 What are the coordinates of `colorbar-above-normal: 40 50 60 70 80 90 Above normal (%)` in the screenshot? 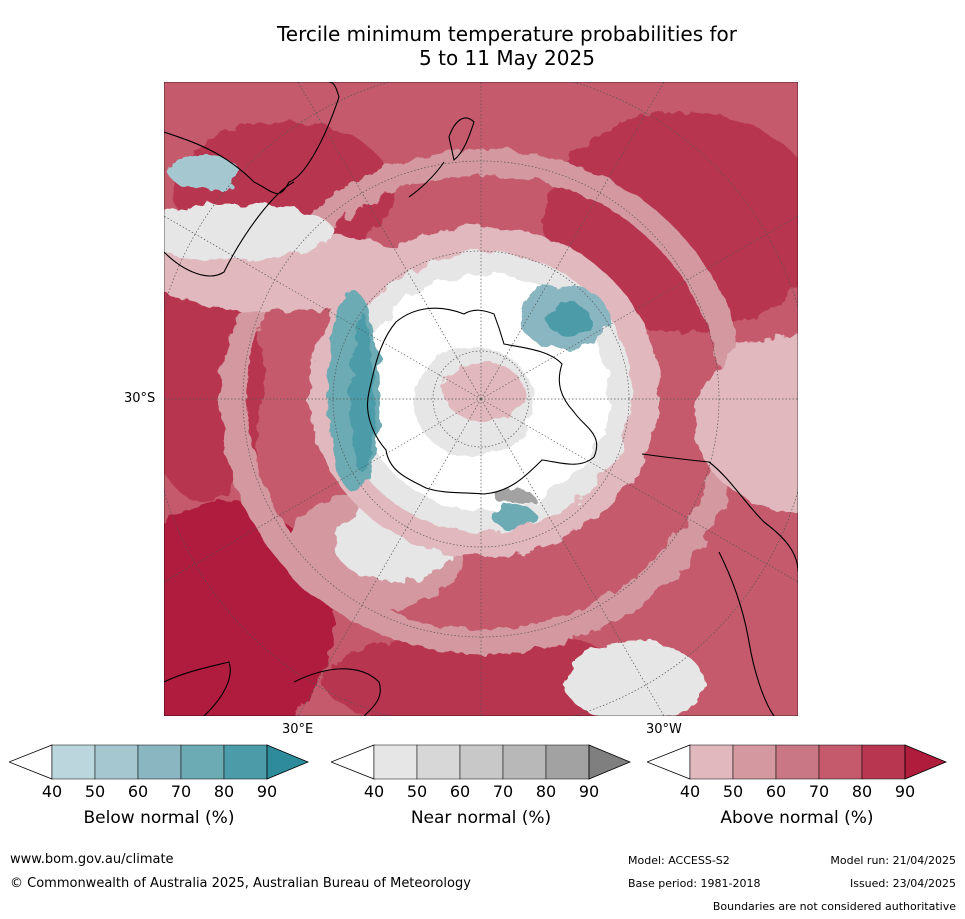 It's located at (797, 794).